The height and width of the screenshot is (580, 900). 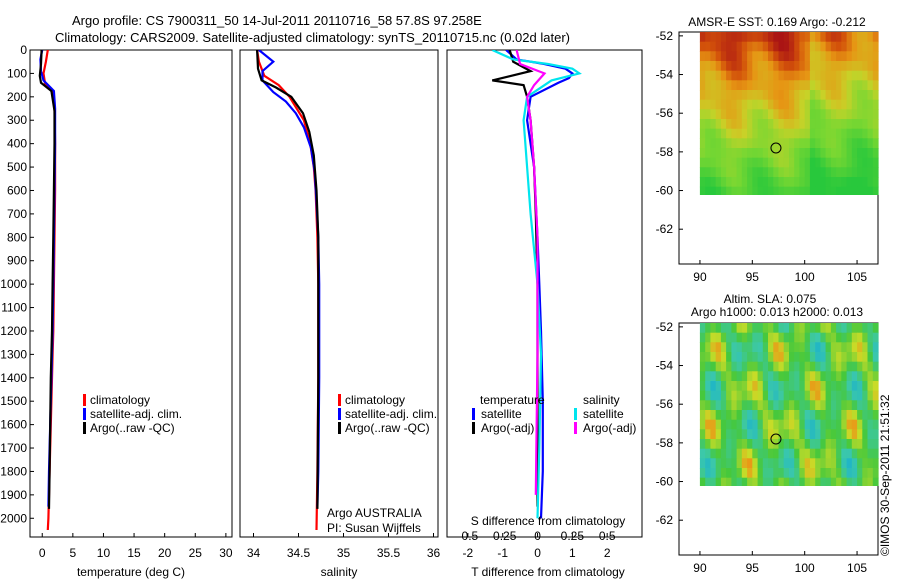 What do you see at coordinates (669, 132) in the screenshot?
I see `sst-lat-tick-labels: -52 -54 -56 -58 -60 -62` at bounding box center [669, 132].